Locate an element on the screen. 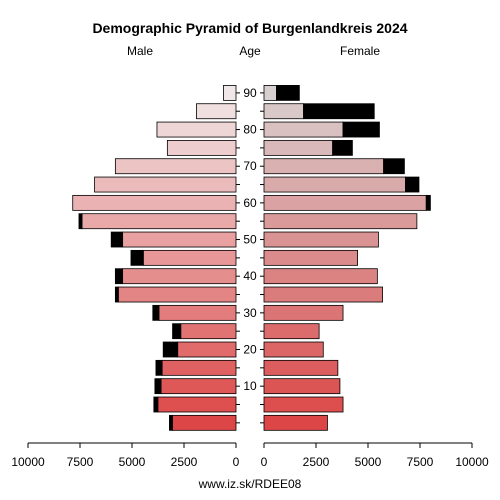 The image size is (500, 500). age-tick-label-80: 80 is located at coordinates (250, 130).